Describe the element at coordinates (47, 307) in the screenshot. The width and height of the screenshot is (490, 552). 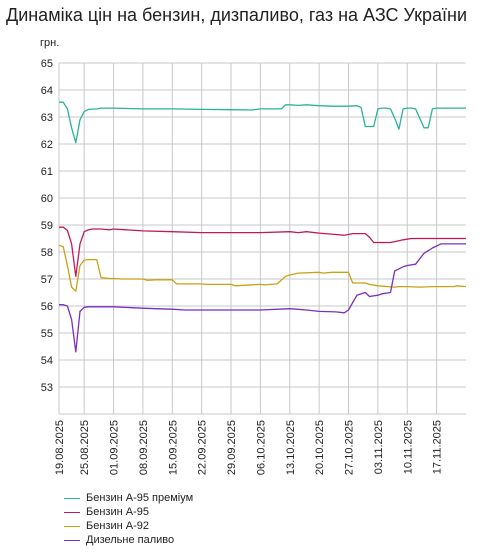
I see `y-tick-label: 56` at that location.